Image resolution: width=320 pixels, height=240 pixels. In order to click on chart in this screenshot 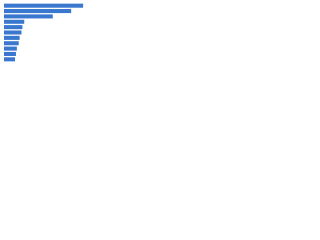, I will do `click(44, 32)`.